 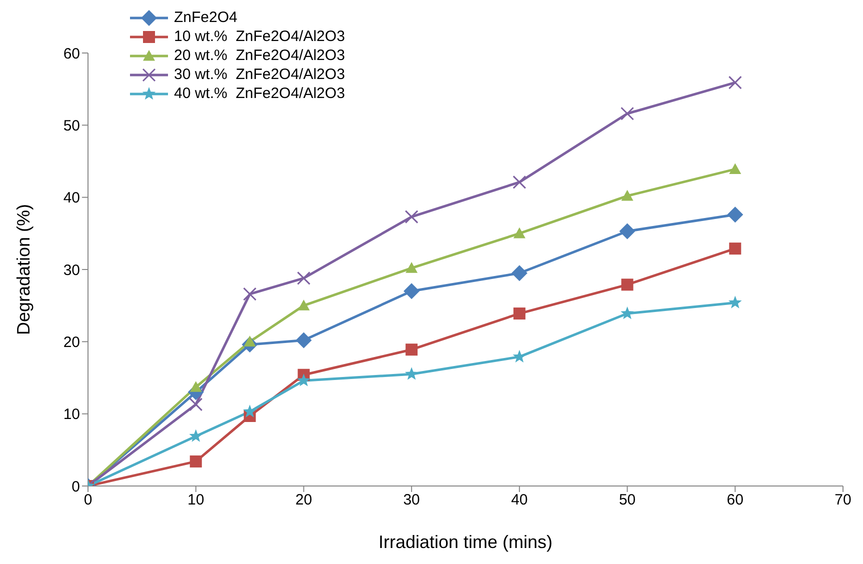 What do you see at coordinates (259, 55) in the screenshot?
I see `legend-label: 20 wt.% ZnFe2O4/Al2O3` at bounding box center [259, 55].